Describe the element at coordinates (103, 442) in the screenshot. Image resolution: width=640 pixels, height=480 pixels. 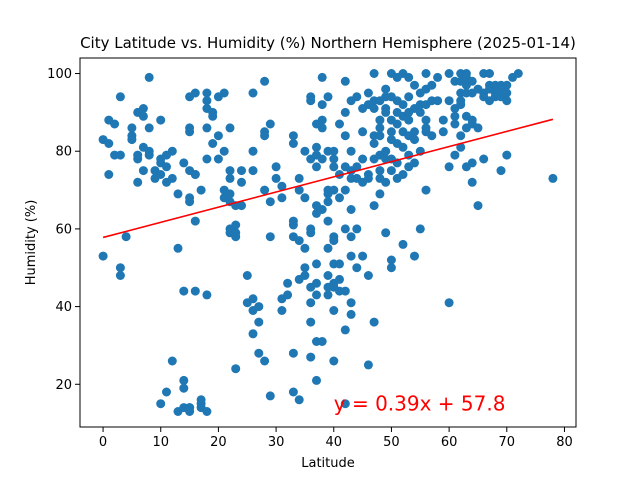
I see `x-tick-label: 0` at that location.